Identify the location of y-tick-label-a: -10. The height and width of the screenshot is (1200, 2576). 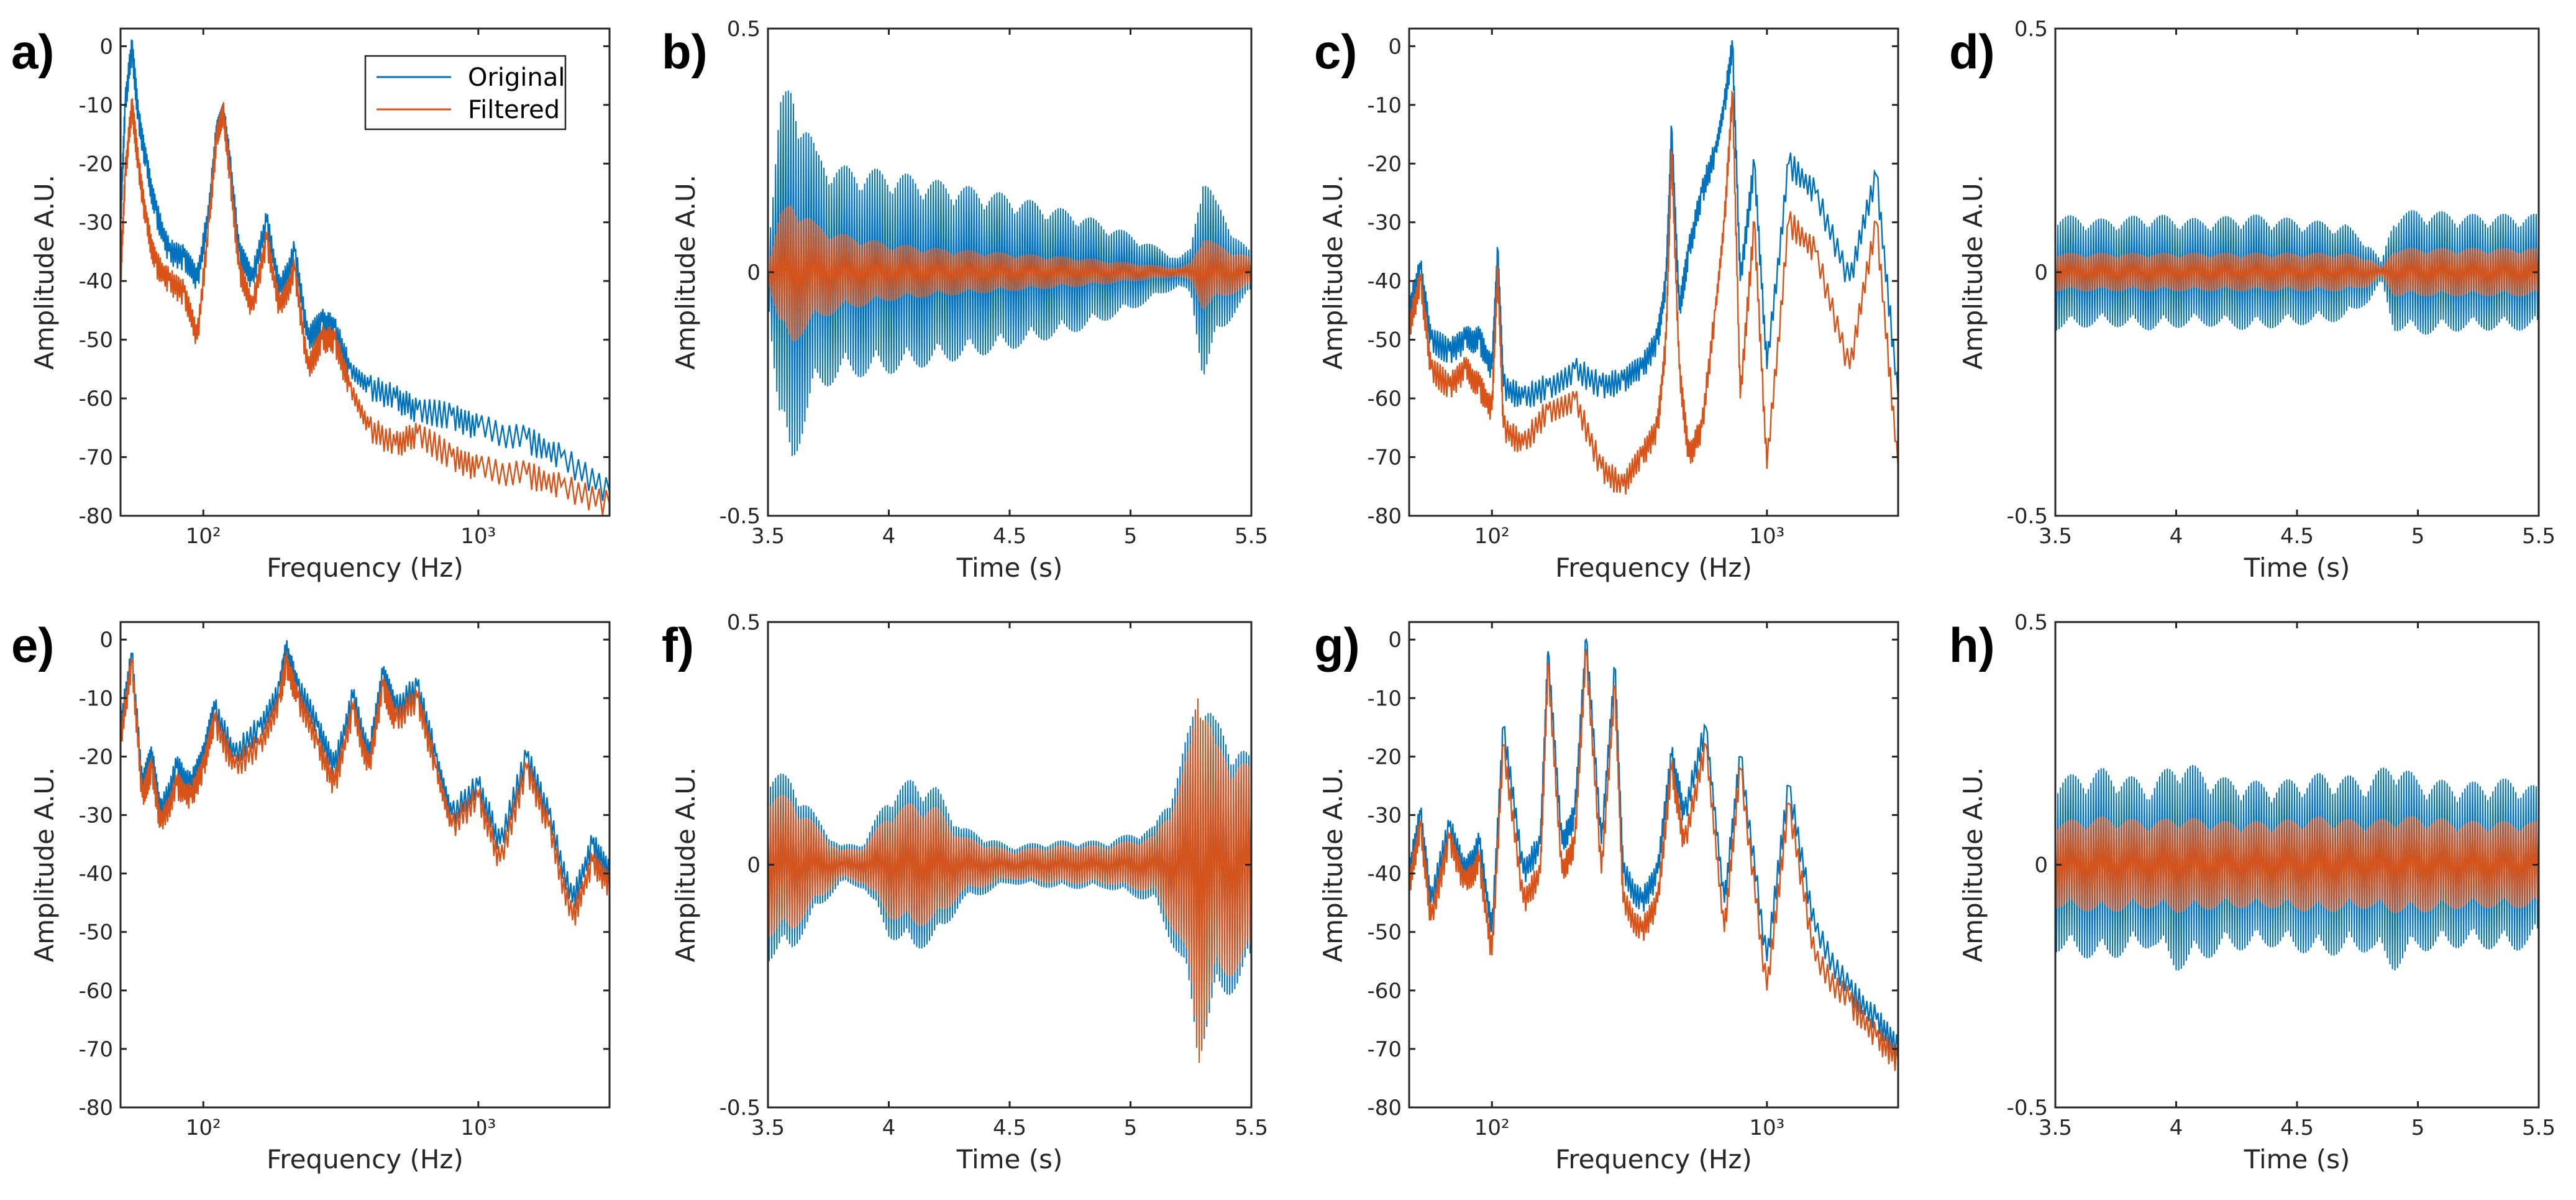
(95, 105).